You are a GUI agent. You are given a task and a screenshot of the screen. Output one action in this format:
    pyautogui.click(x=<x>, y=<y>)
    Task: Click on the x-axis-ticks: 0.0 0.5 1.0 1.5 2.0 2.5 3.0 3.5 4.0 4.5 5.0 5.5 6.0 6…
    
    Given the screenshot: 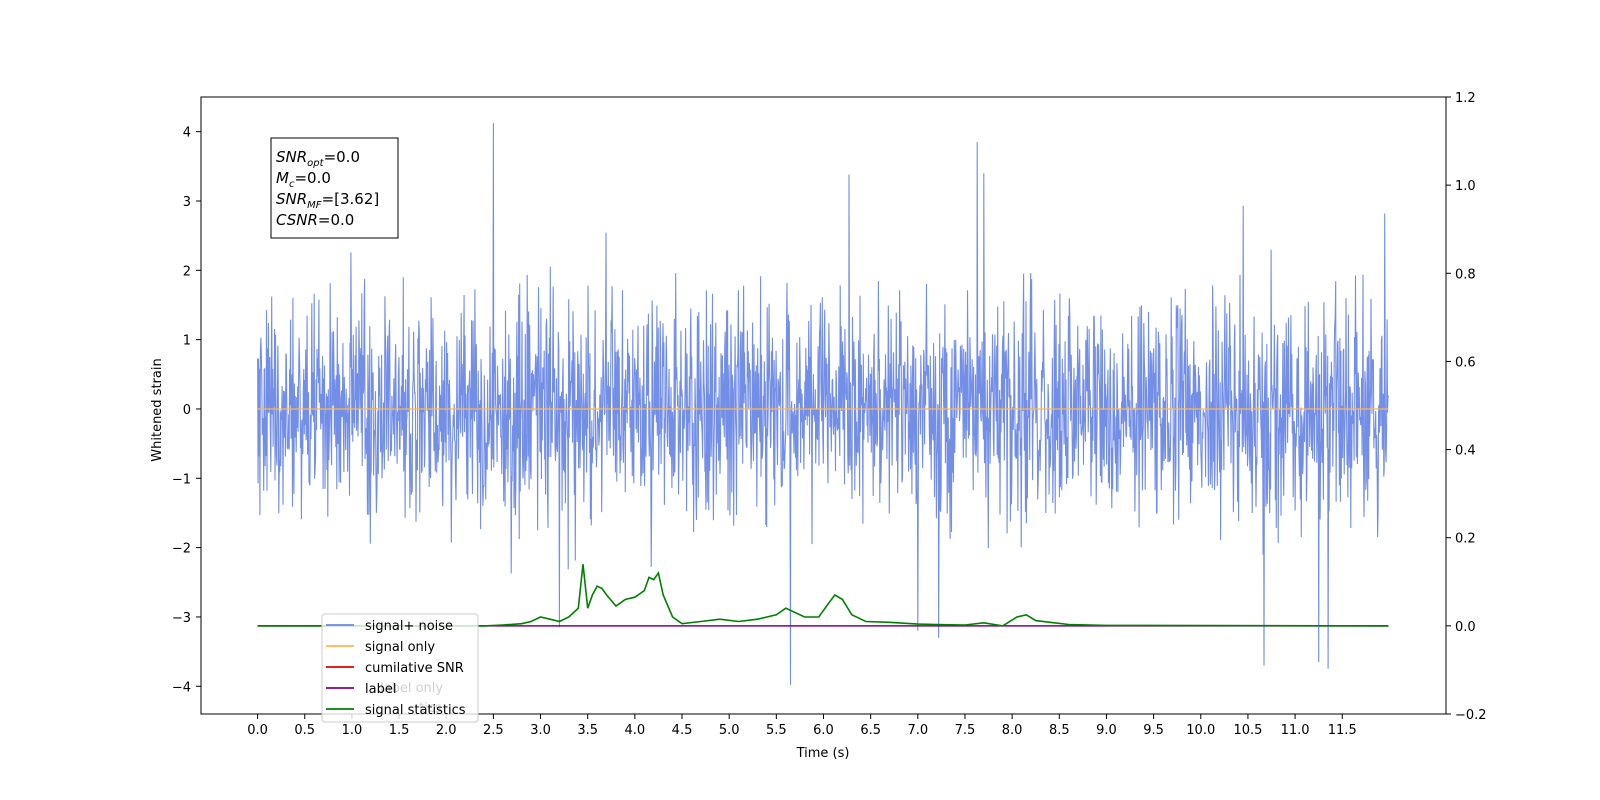 What is the action you would take?
    pyautogui.click(x=802, y=726)
    